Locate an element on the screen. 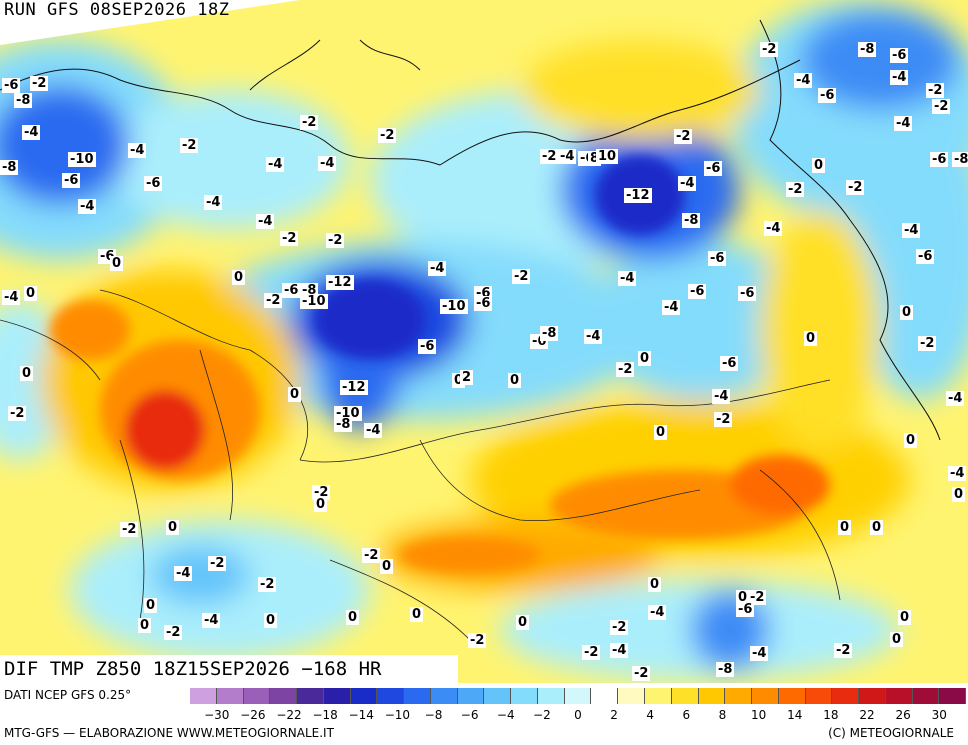  contour-label: 2 is located at coordinates (467, 377).